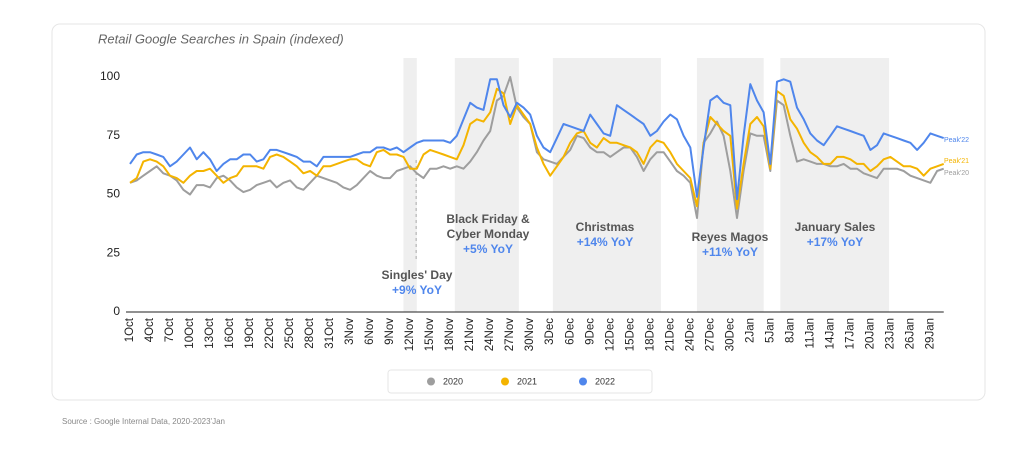 Image resolution: width=1024 pixels, height=455 pixels. Describe the element at coordinates (730, 237) in the screenshot. I see `annotation-title: Reyes Magos` at that location.